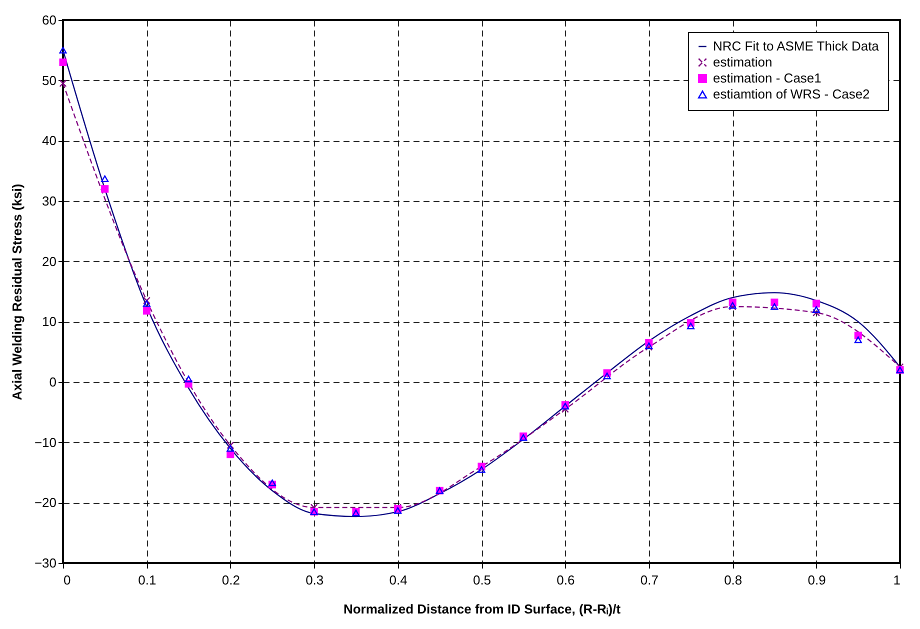 The image size is (920, 629). What do you see at coordinates (767, 78) in the screenshot?
I see `legend-label: estimation - Case1` at bounding box center [767, 78].